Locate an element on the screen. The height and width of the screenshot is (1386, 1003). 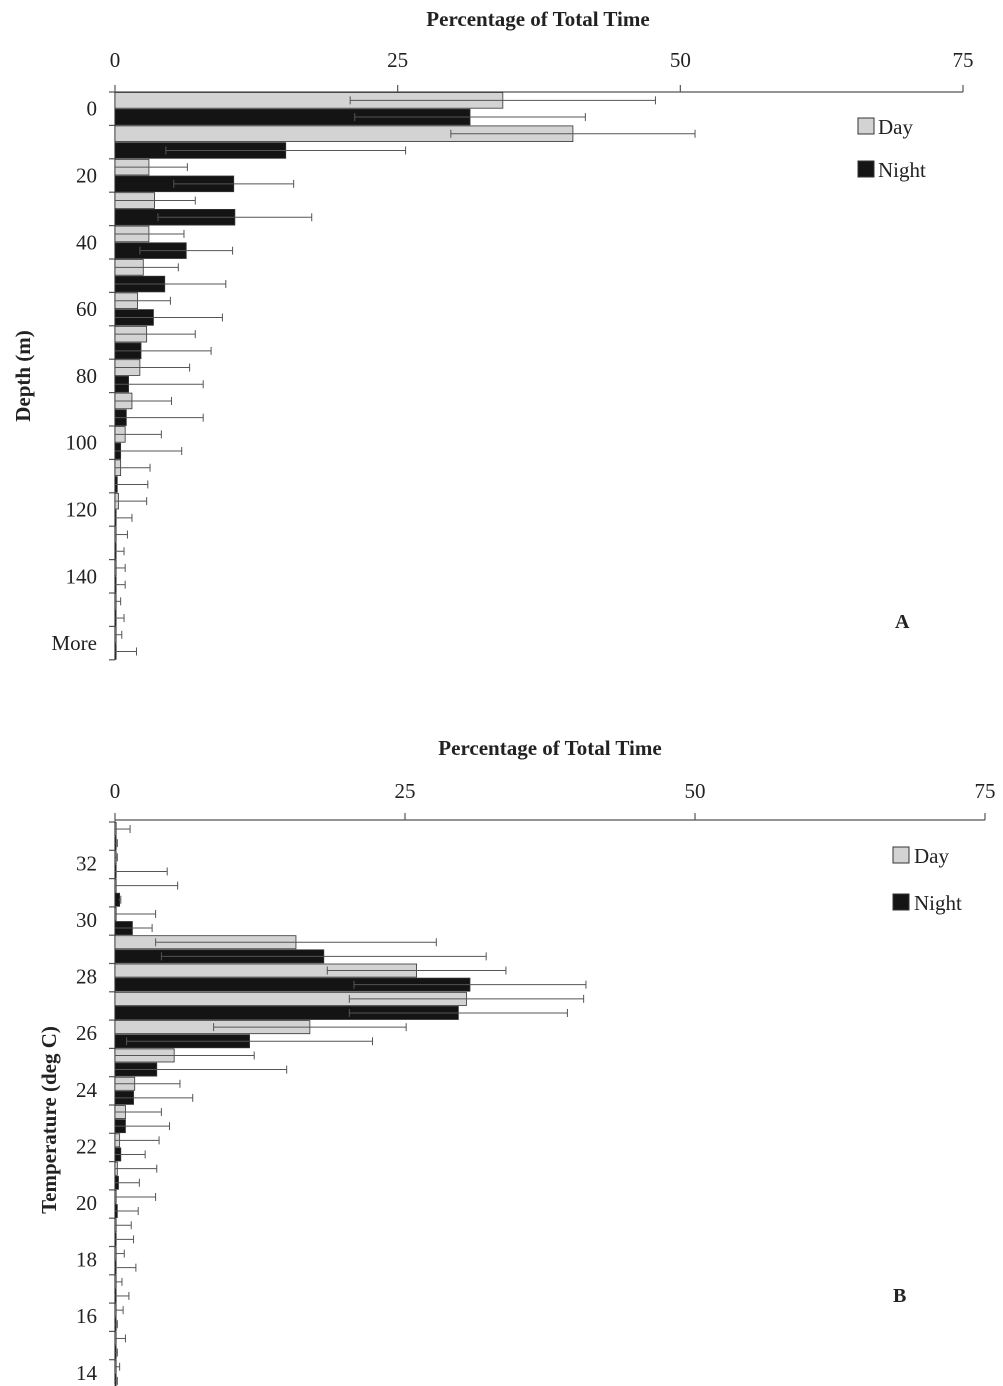
panel-b-y-tick-label: 22 is located at coordinates (86, 1146).